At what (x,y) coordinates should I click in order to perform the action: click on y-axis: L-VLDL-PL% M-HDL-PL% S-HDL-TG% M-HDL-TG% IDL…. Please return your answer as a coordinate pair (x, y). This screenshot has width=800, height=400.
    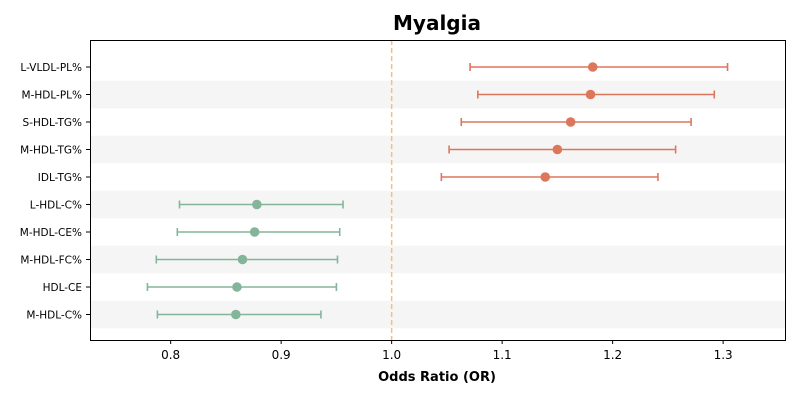
    Looking at the image, I should click on (55, 192).